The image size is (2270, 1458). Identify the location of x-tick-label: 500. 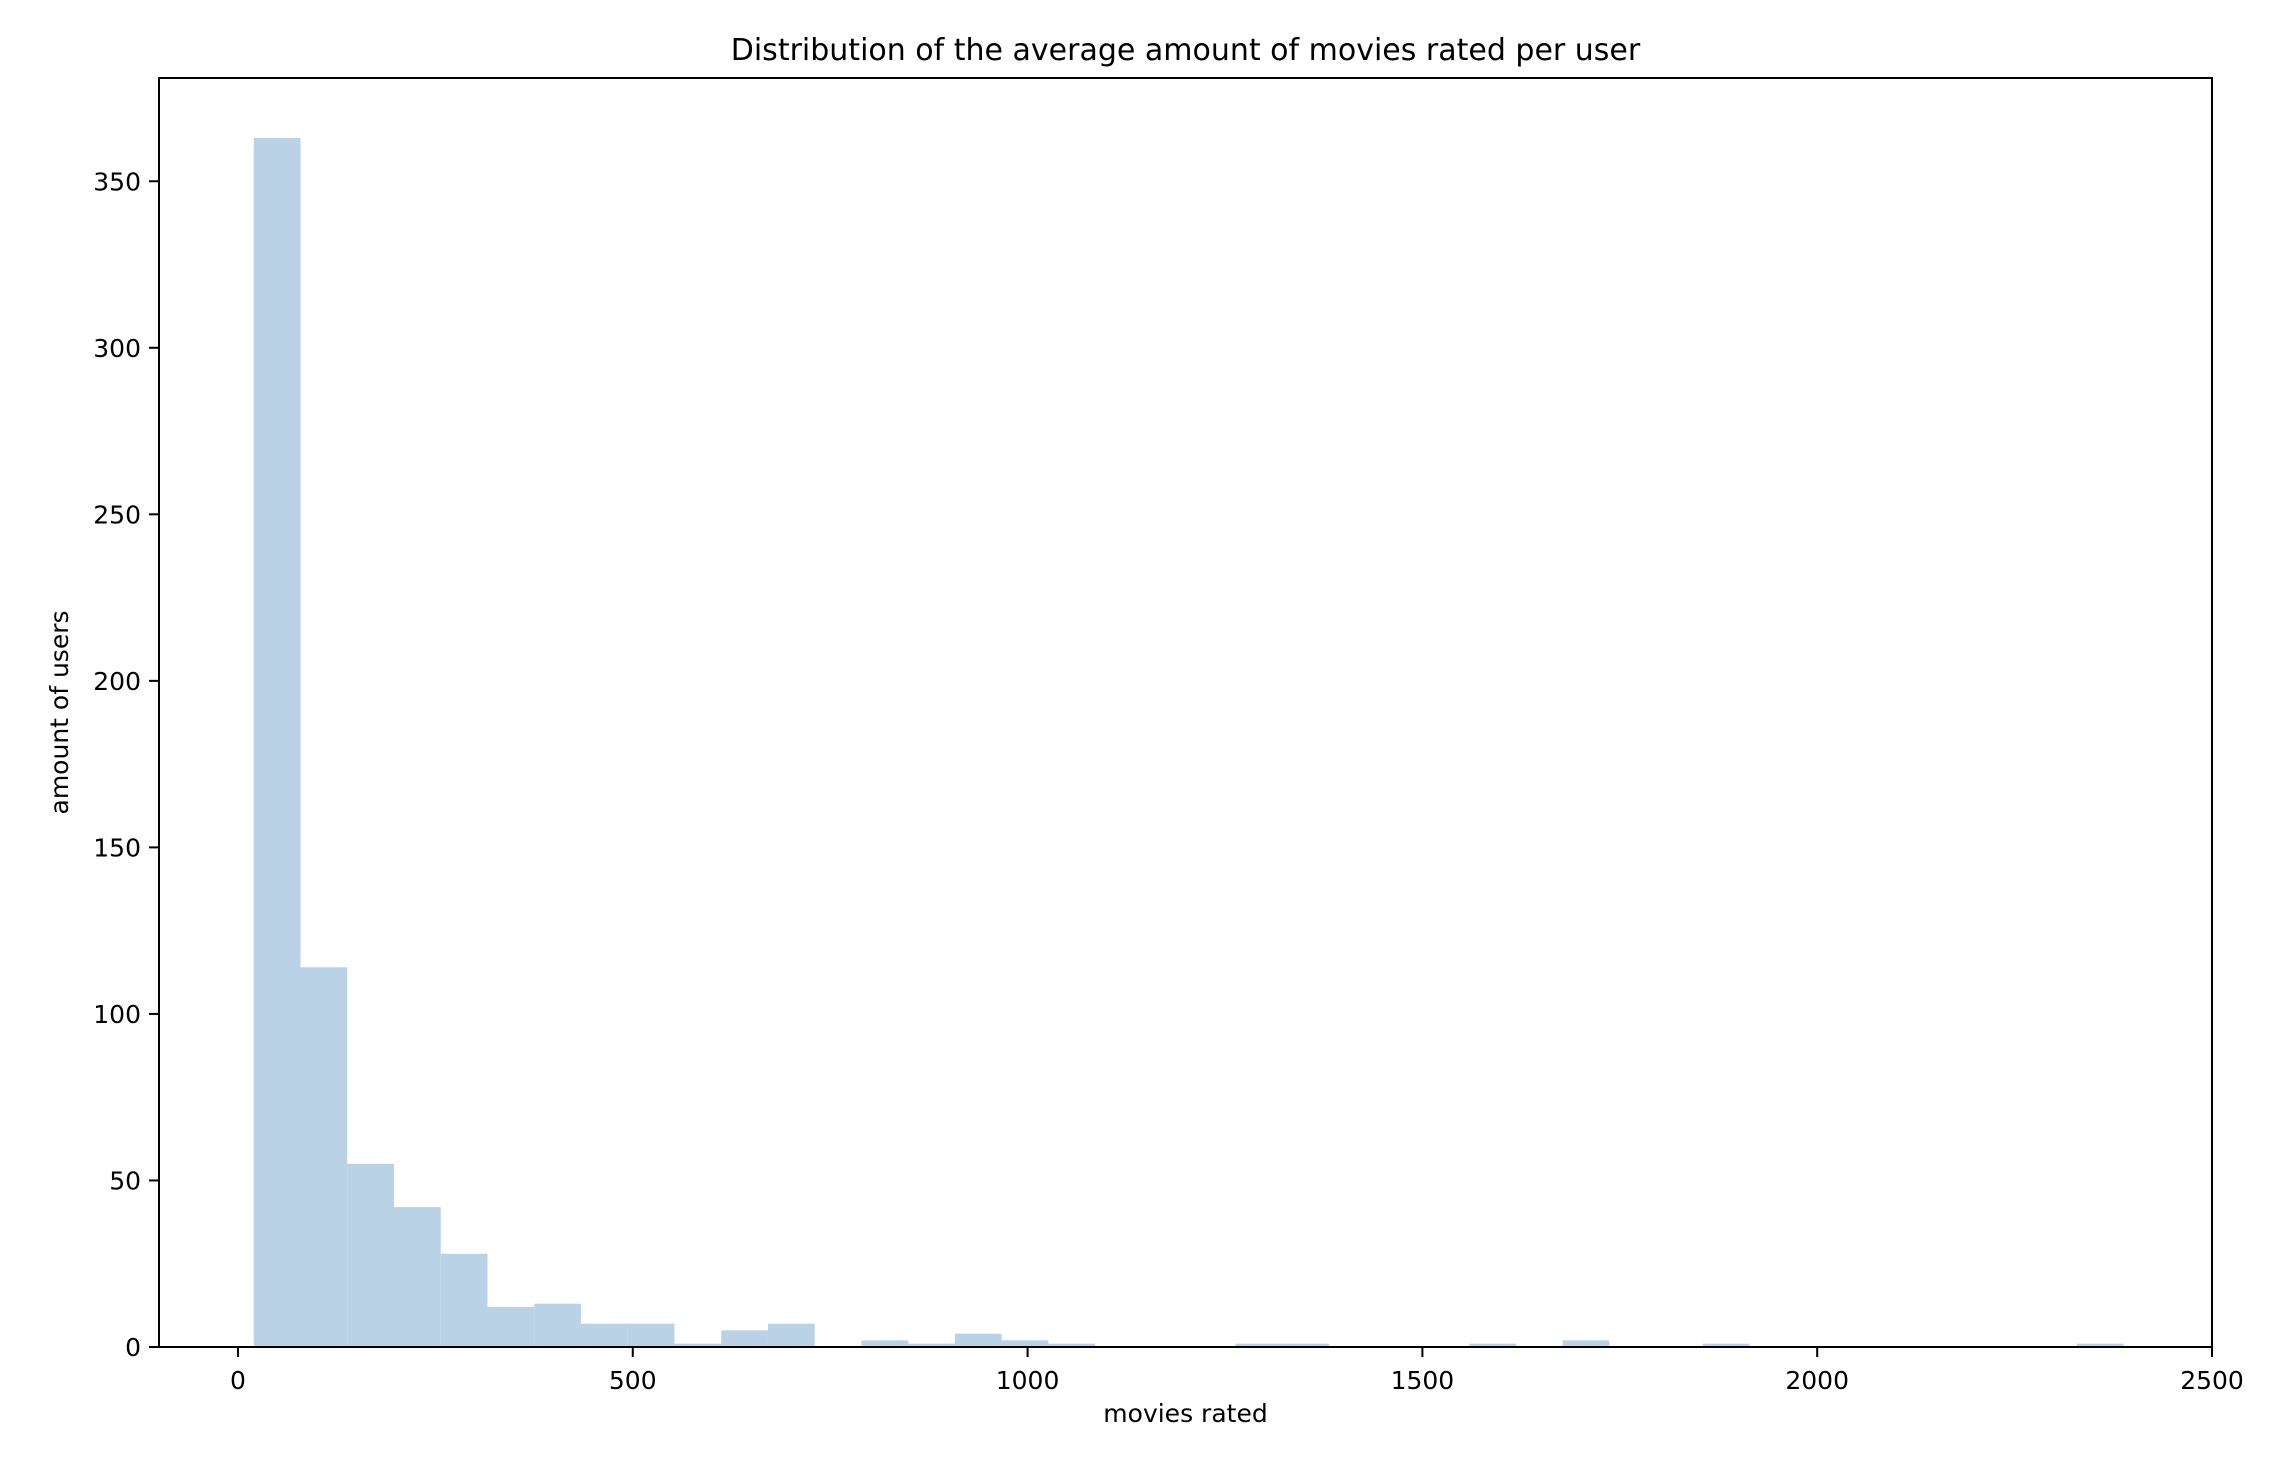
(633, 1380).